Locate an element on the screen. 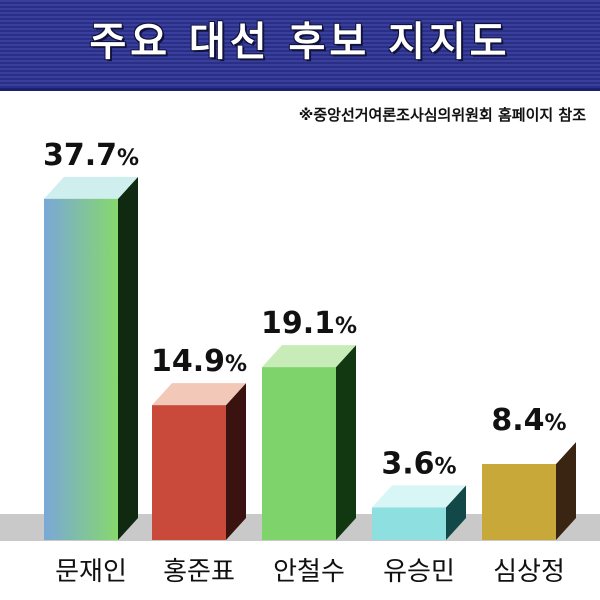 Image resolution: width=600 pixels, height=600 pixels. value-label-4: 8.4% is located at coordinates (528, 420).